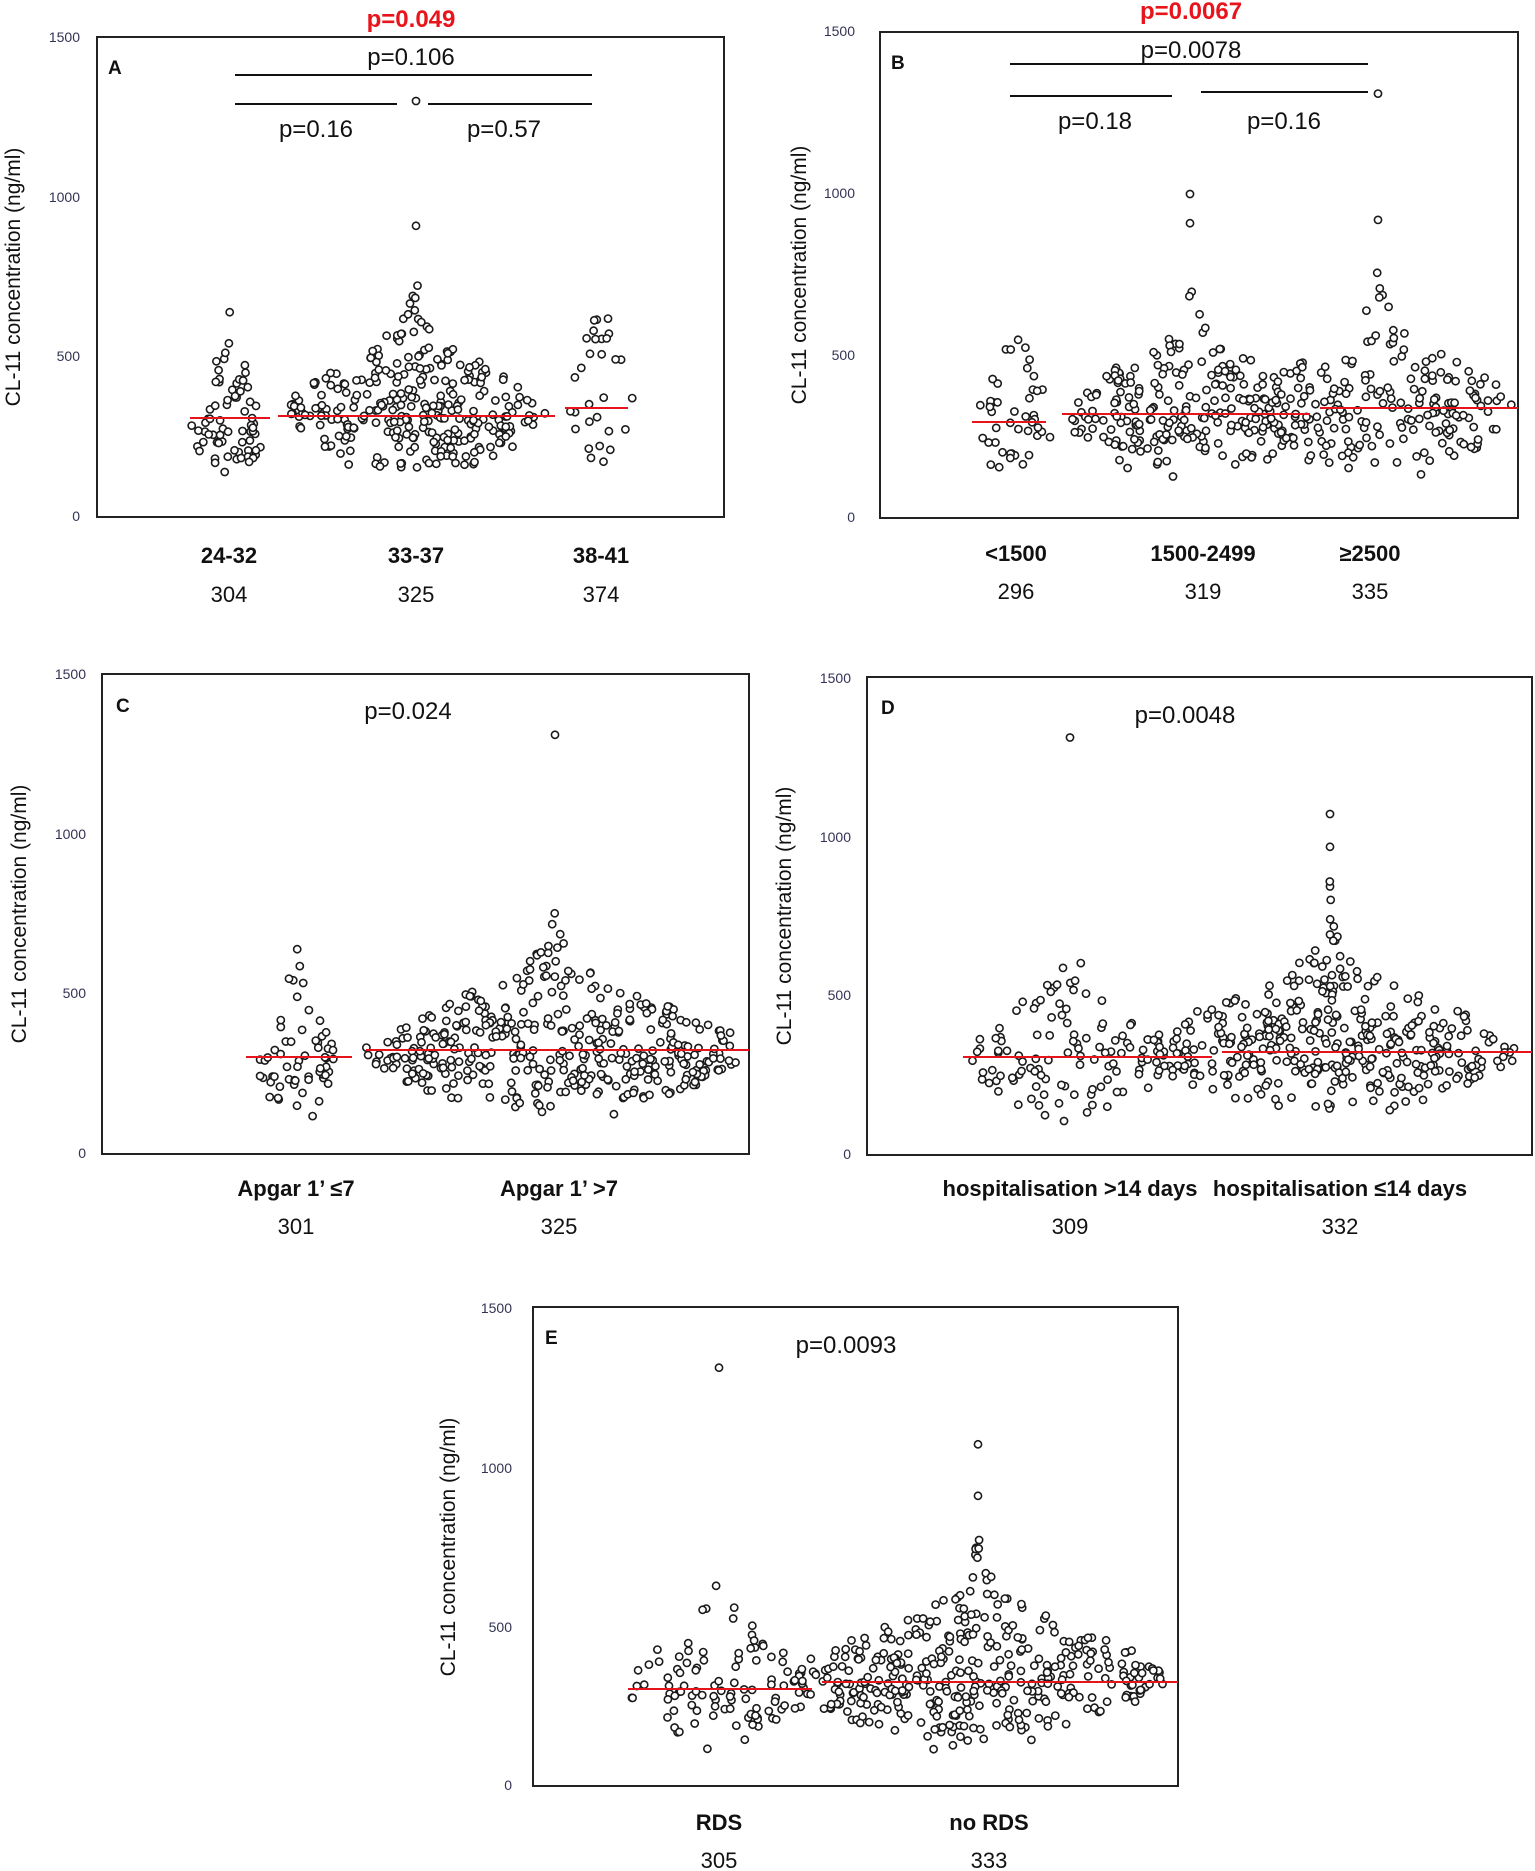 This screenshot has height=1871, width=1535. Describe the element at coordinates (76, 516) in the screenshot. I see `panel-a-ytick-0: 0` at that location.